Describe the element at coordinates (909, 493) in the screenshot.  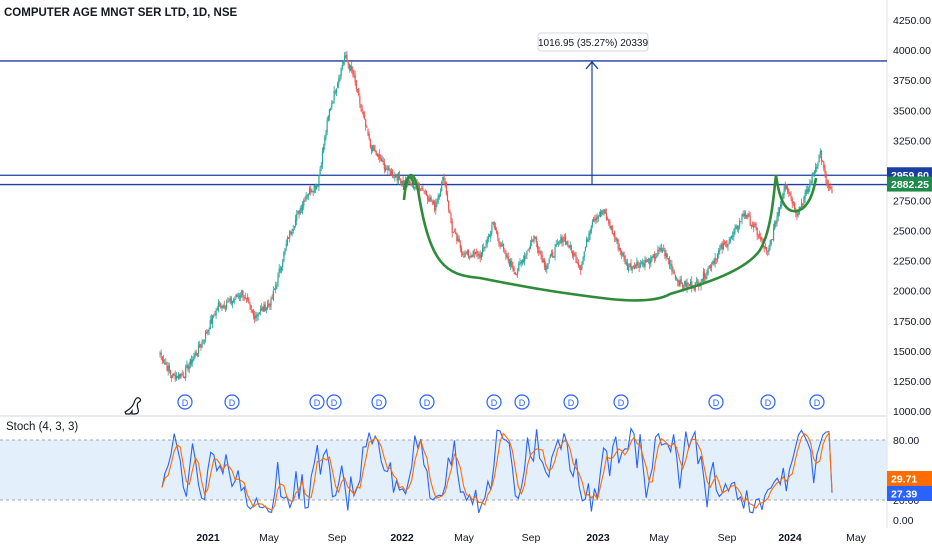
I see `stoch-tag-k-box` at that location.